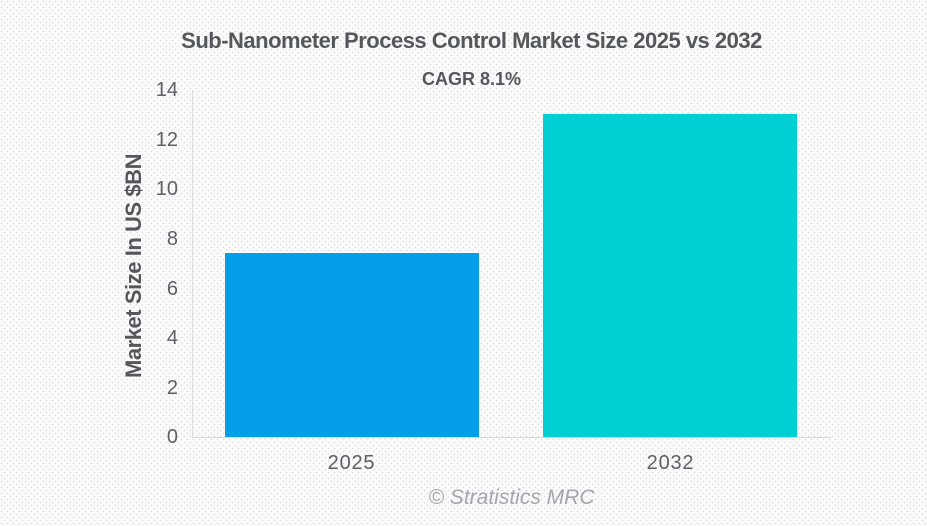  Describe the element at coordinates (192, 264) in the screenshot. I see `y-axis-line` at that location.